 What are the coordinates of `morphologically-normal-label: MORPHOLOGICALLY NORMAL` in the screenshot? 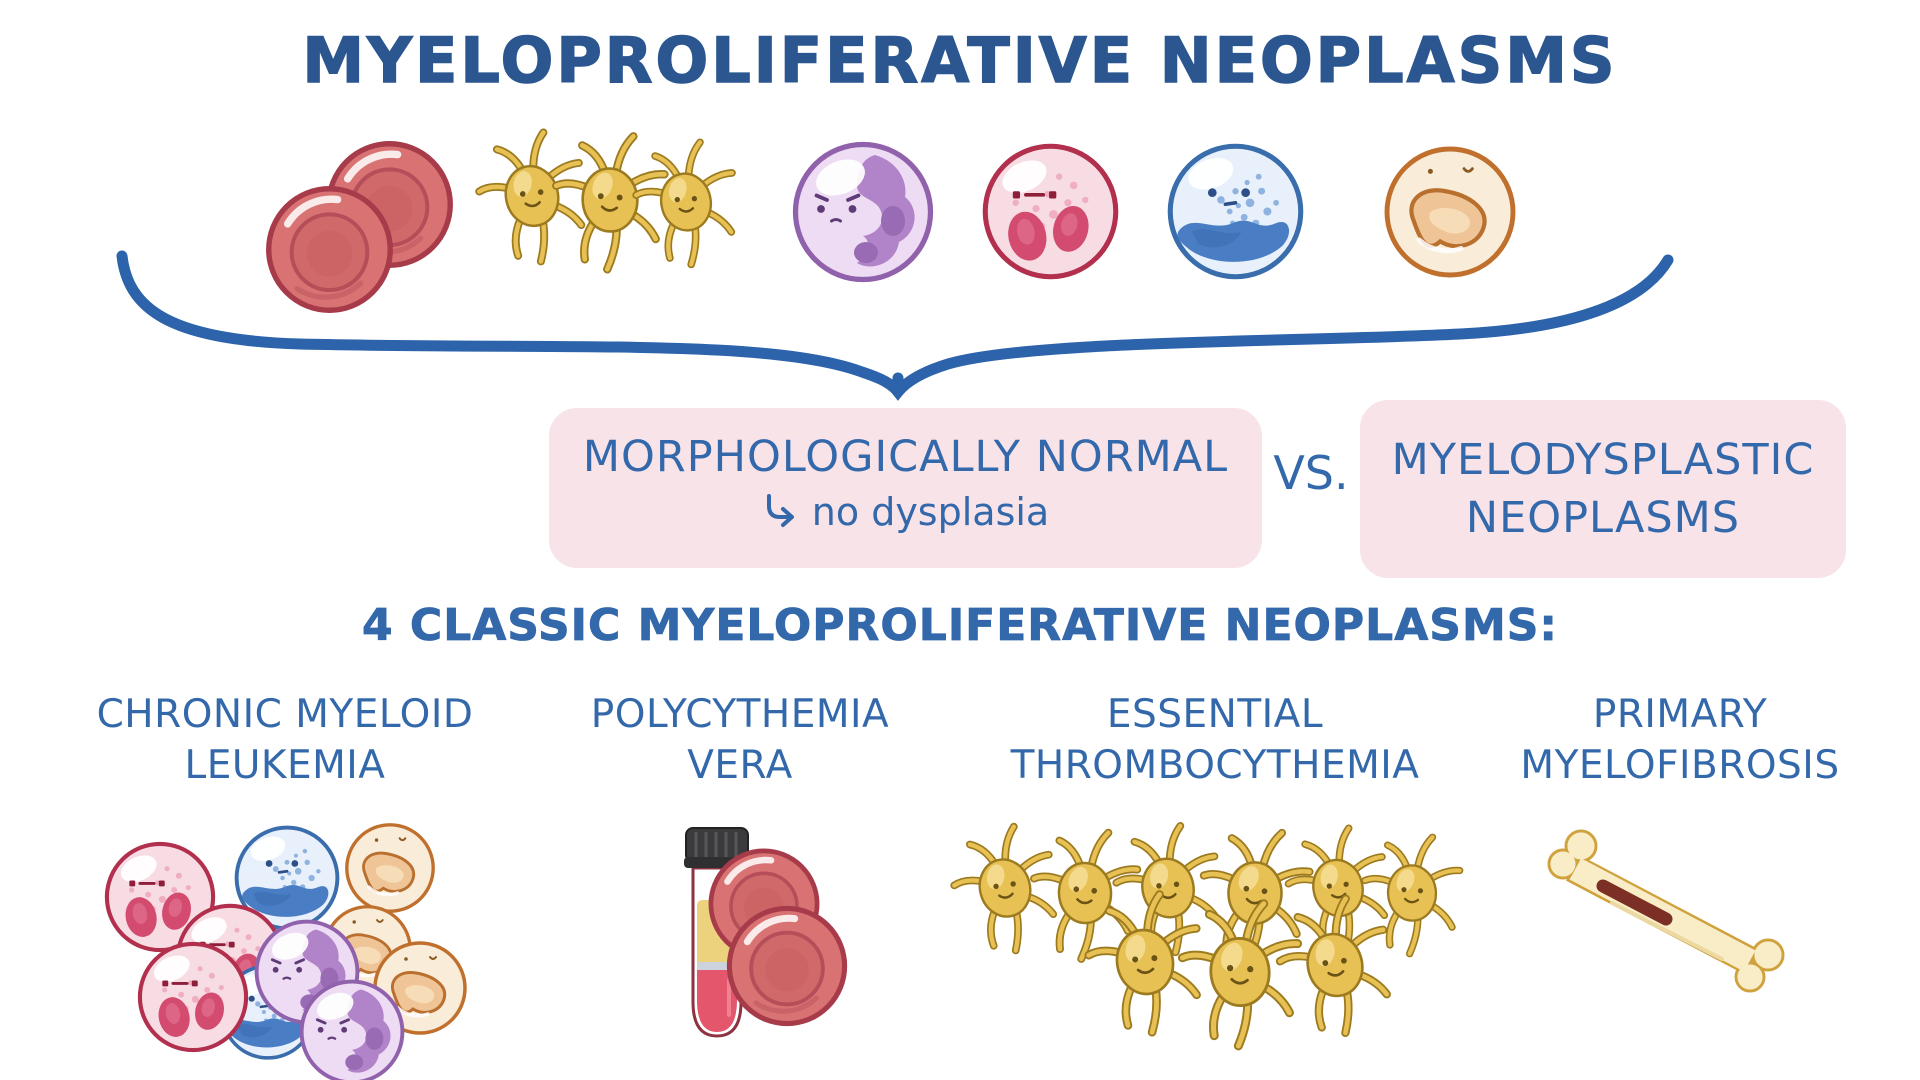 It's located at (905, 457).